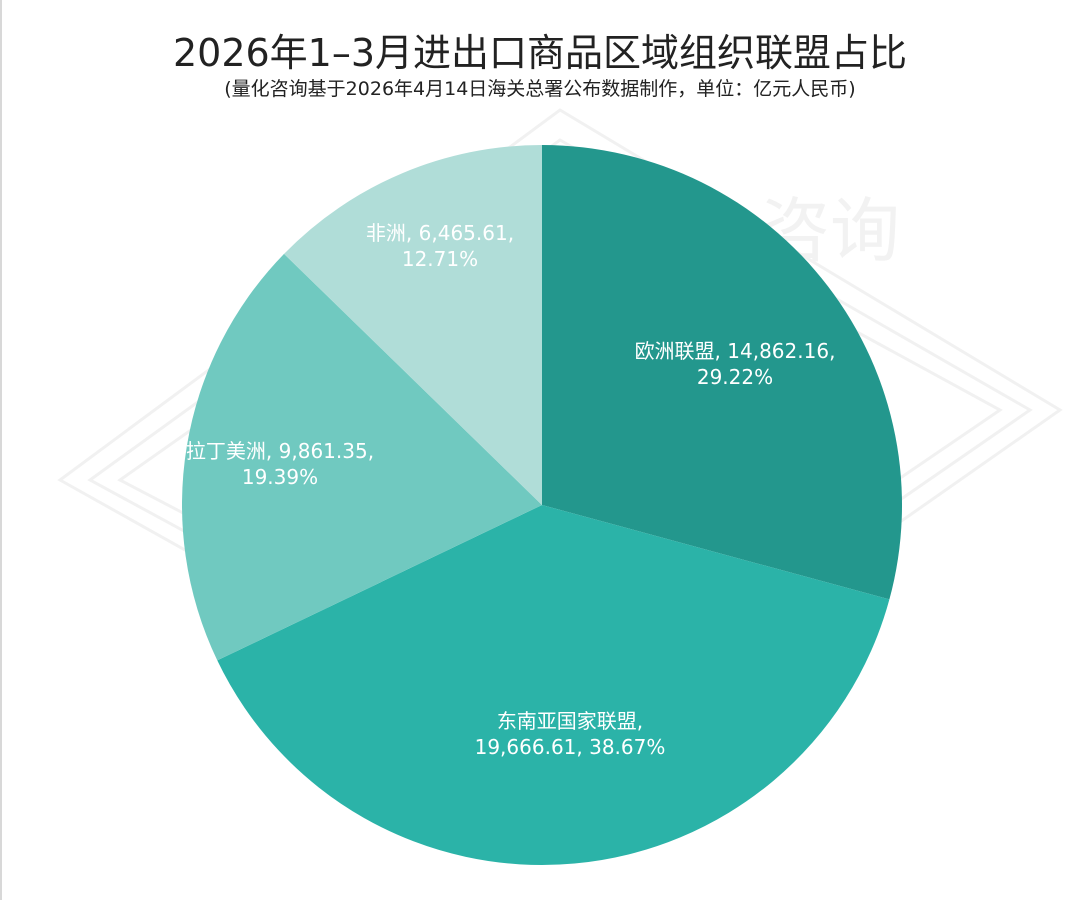  I want to click on slice-label: 19,666.61, 38.67%, so click(570, 747).